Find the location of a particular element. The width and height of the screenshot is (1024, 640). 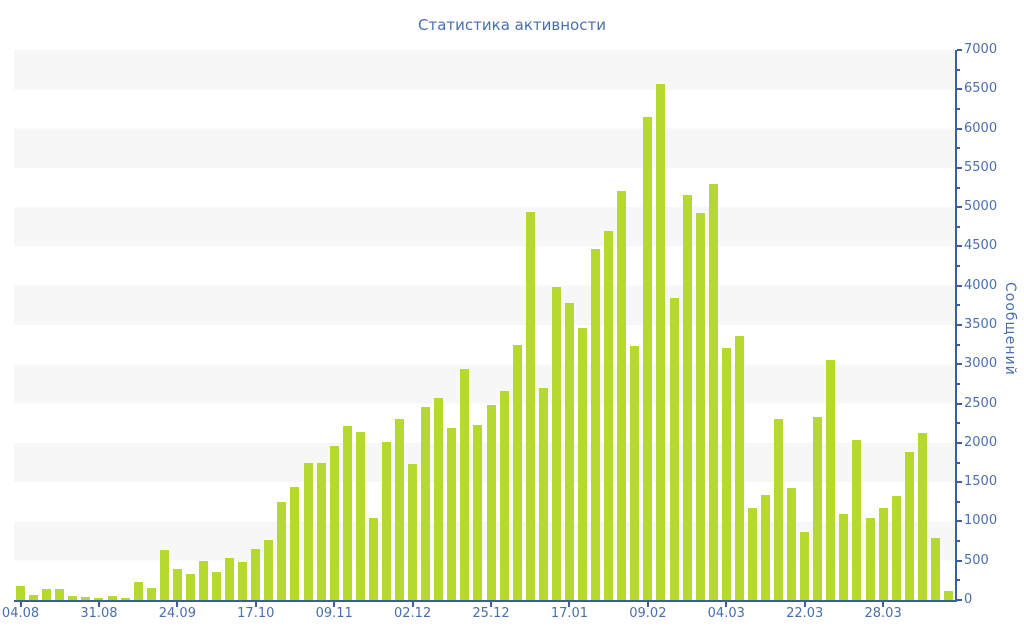

y-axis-tick-label: 6000 is located at coordinates (981, 128).